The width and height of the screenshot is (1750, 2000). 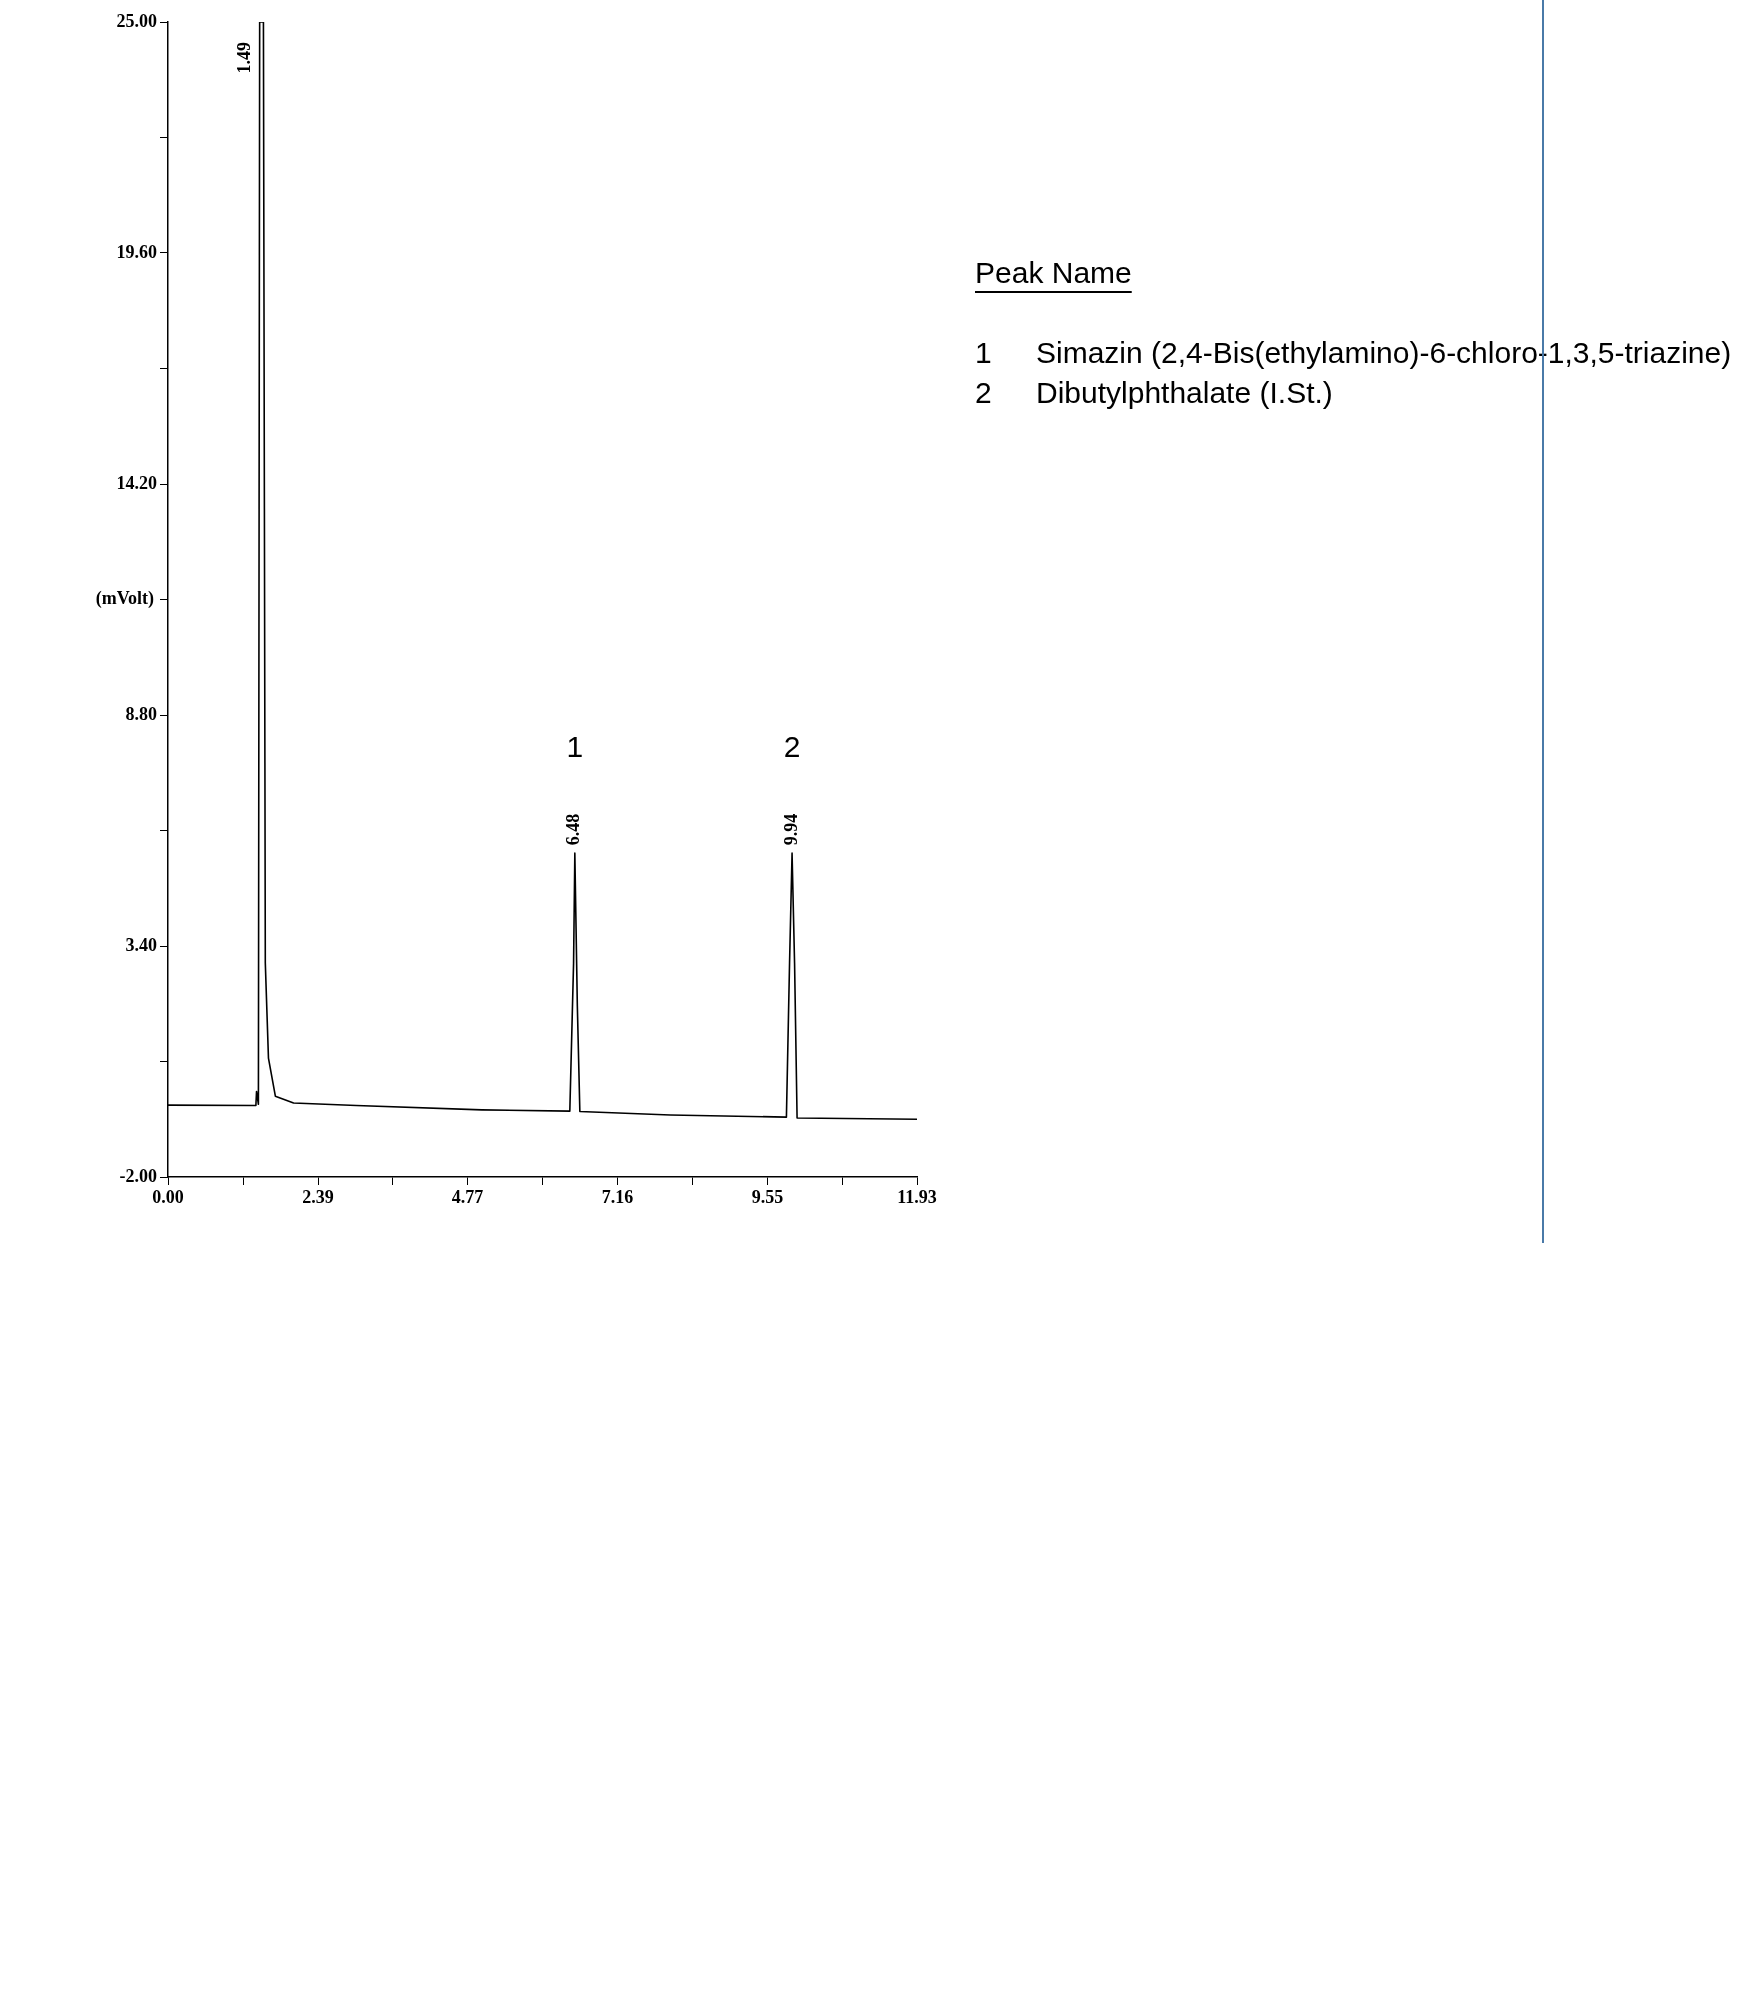 What do you see at coordinates (318, 1197) in the screenshot?
I see `x-tick-label: 2.39` at bounding box center [318, 1197].